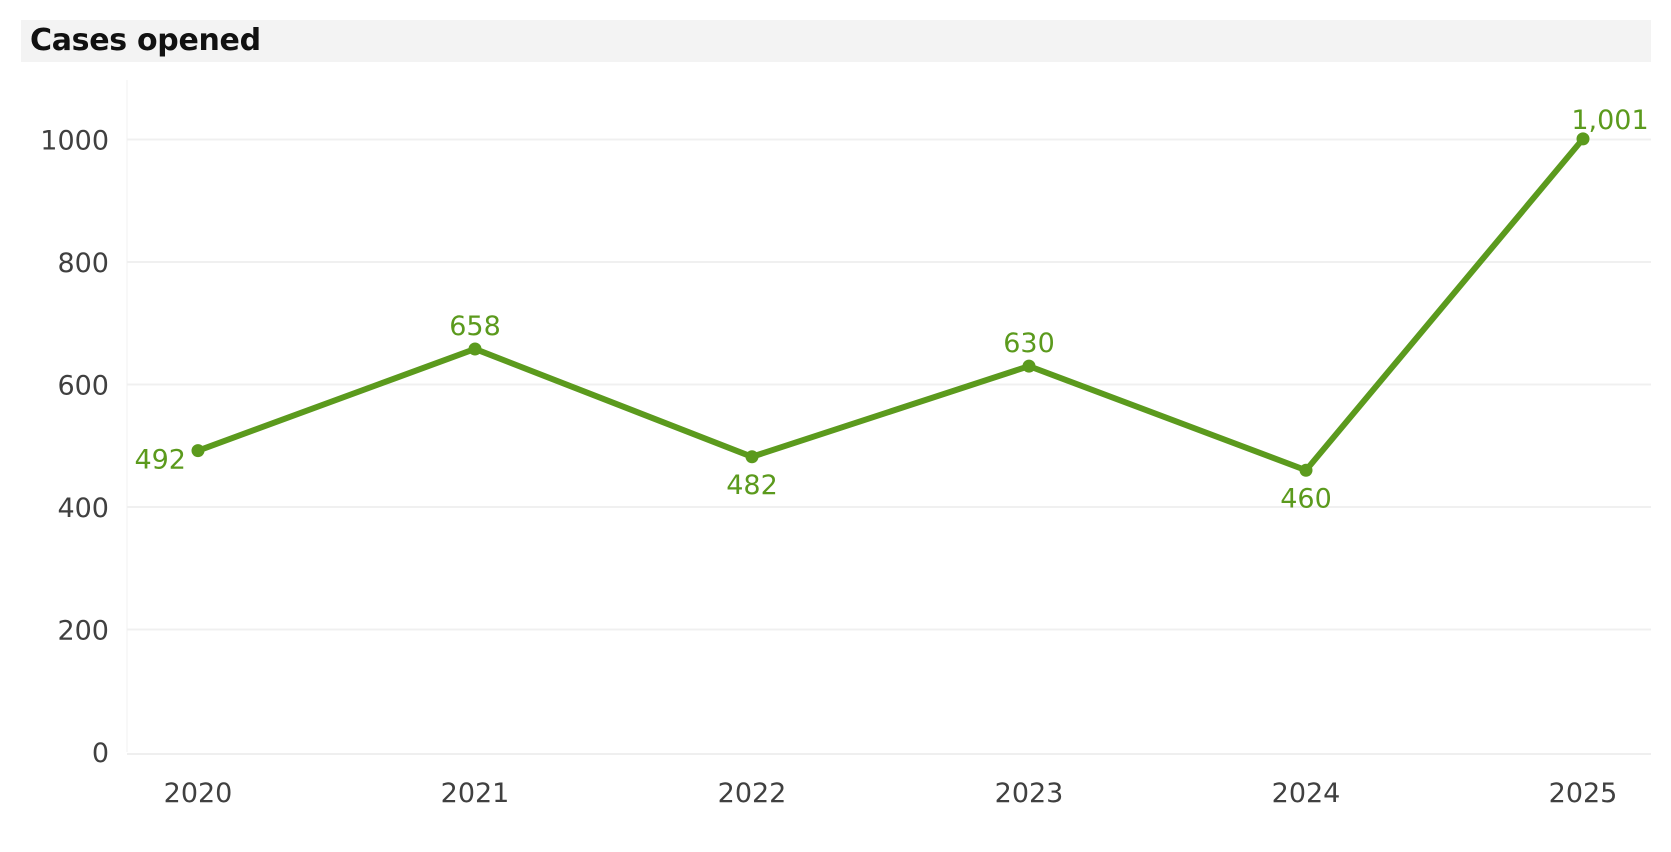 This screenshot has height=852, width=1671. I want to click on x-tick-label: 2023, so click(1029, 793).